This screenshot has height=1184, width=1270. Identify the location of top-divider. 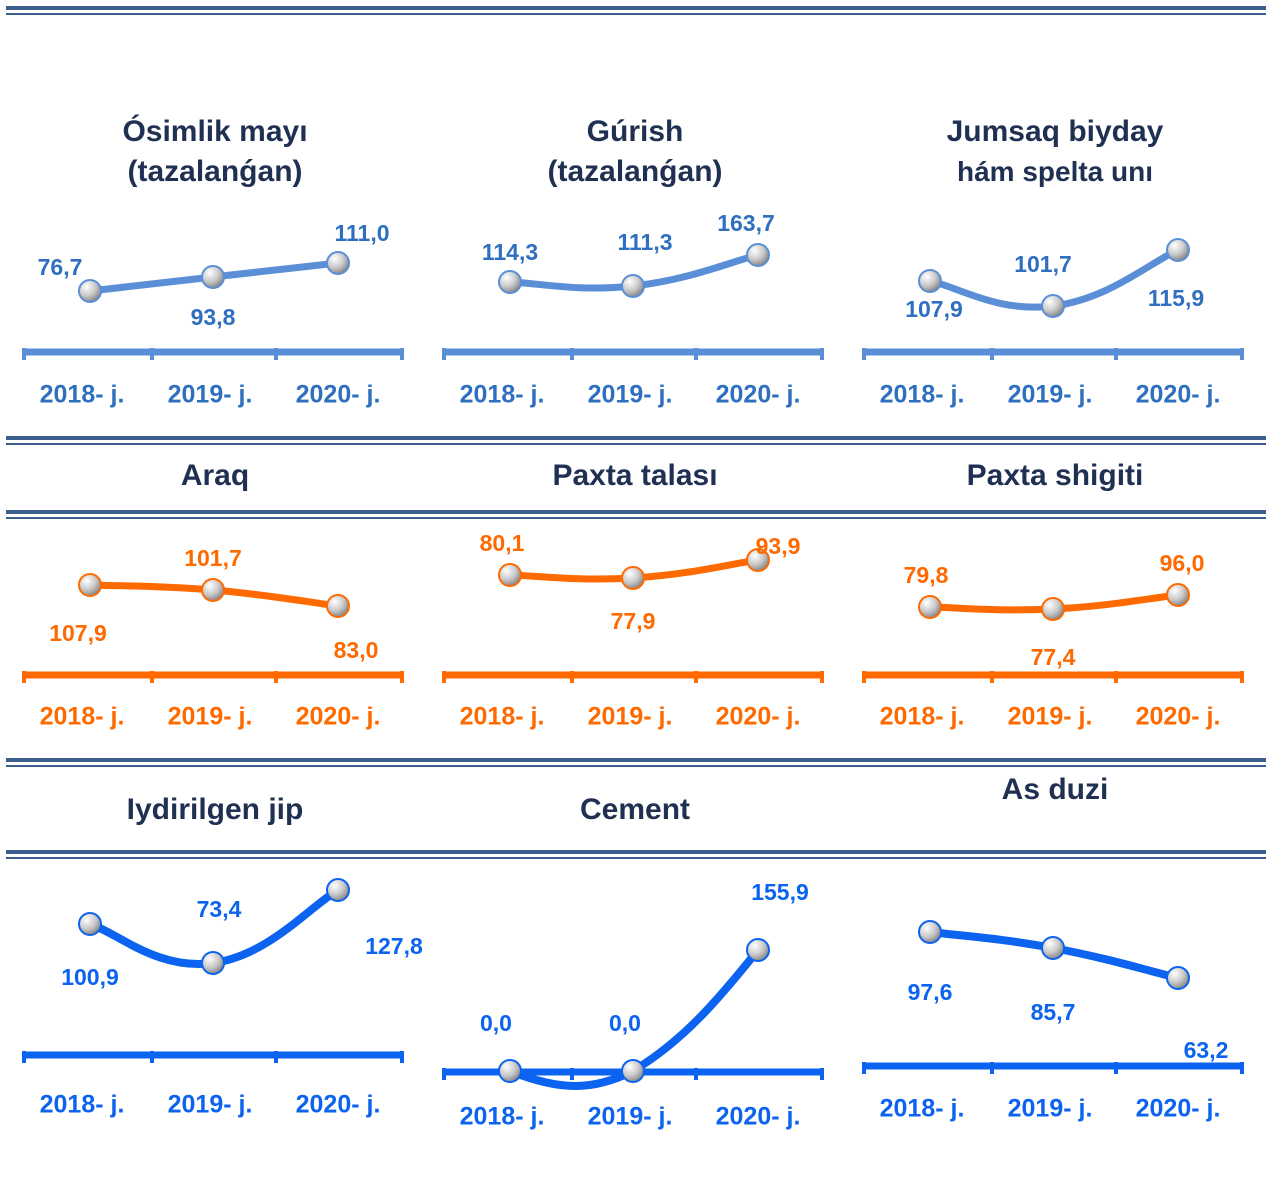
(636, 11).